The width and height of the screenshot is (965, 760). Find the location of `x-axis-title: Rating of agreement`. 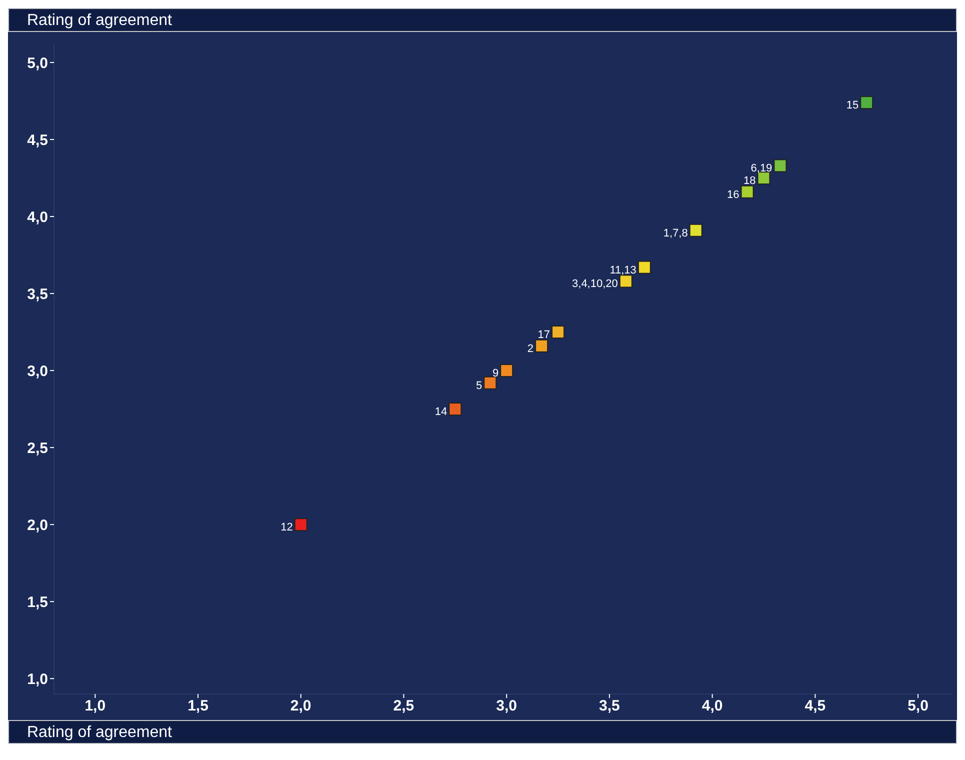

x-axis-title: Rating of agreement is located at coordinates (482, 732).